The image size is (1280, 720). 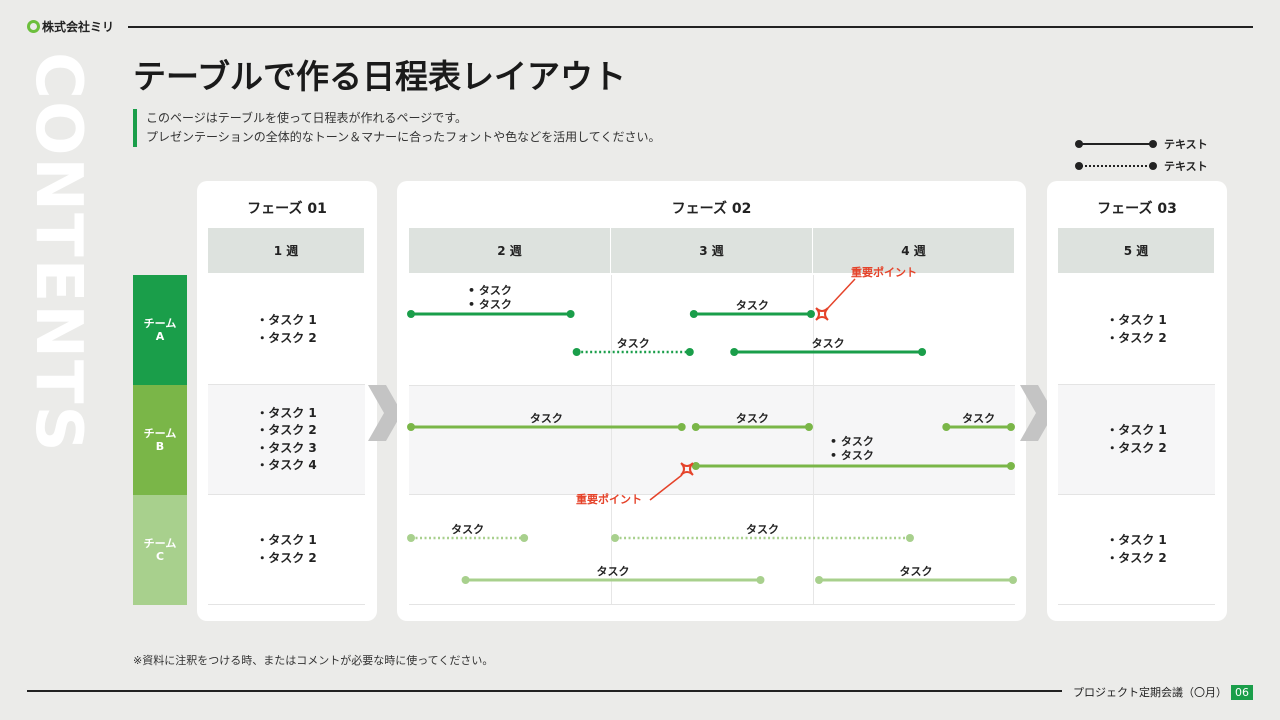 What do you see at coordinates (160, 556) in the screenshot?
I see `team-code: C` at bounding box center [160, 556].